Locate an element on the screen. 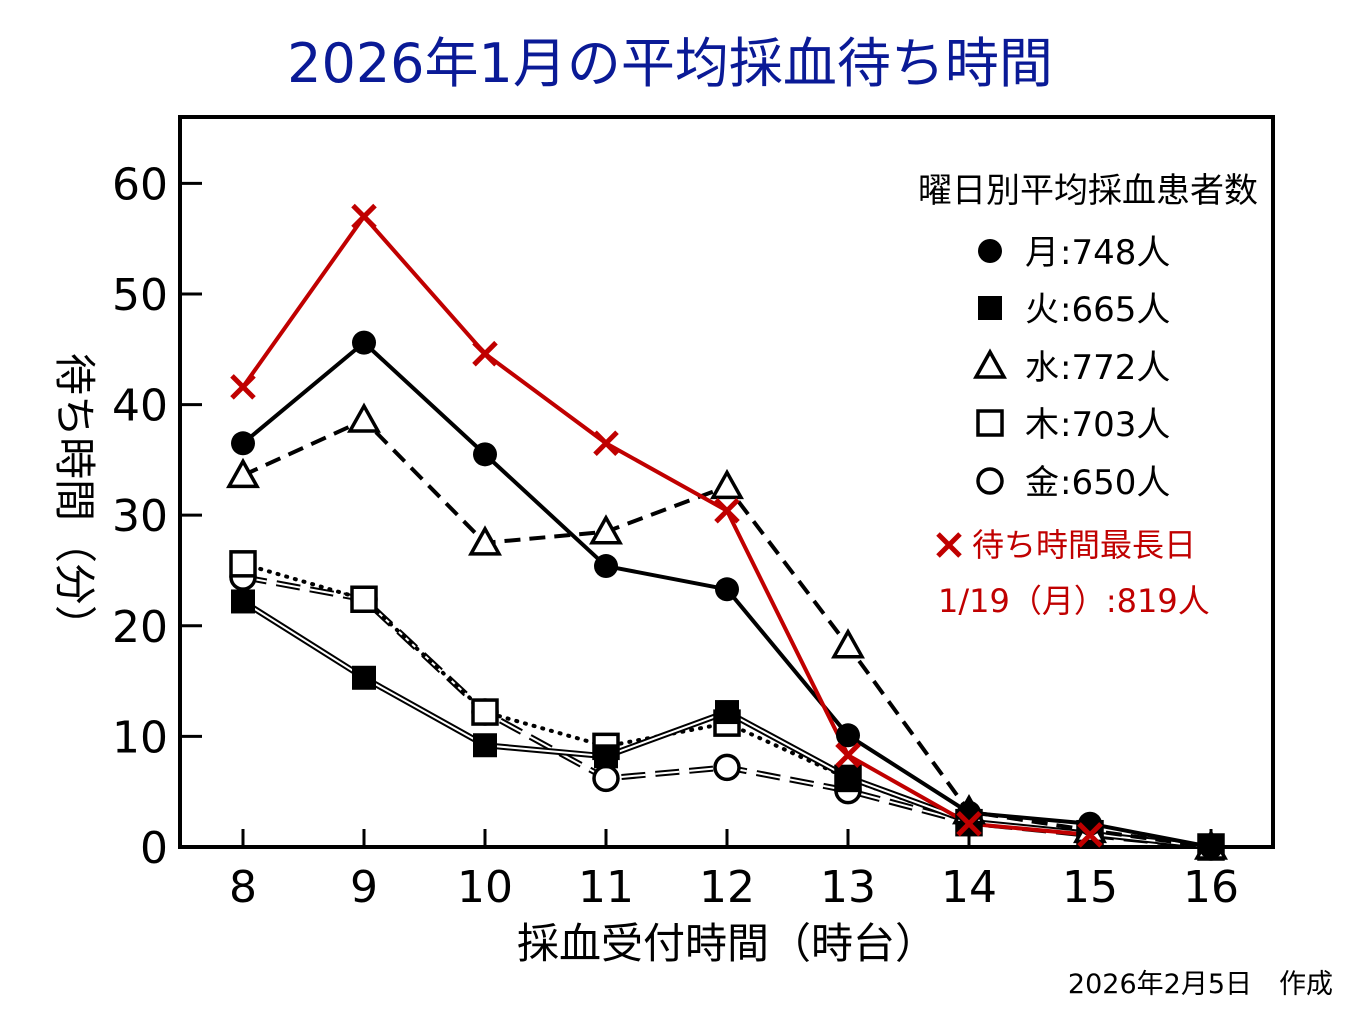 The height and width of the screenshot is (1026, 1371). legend-count: 1/19（月）:819人 is located at coordinates (1074, 601).